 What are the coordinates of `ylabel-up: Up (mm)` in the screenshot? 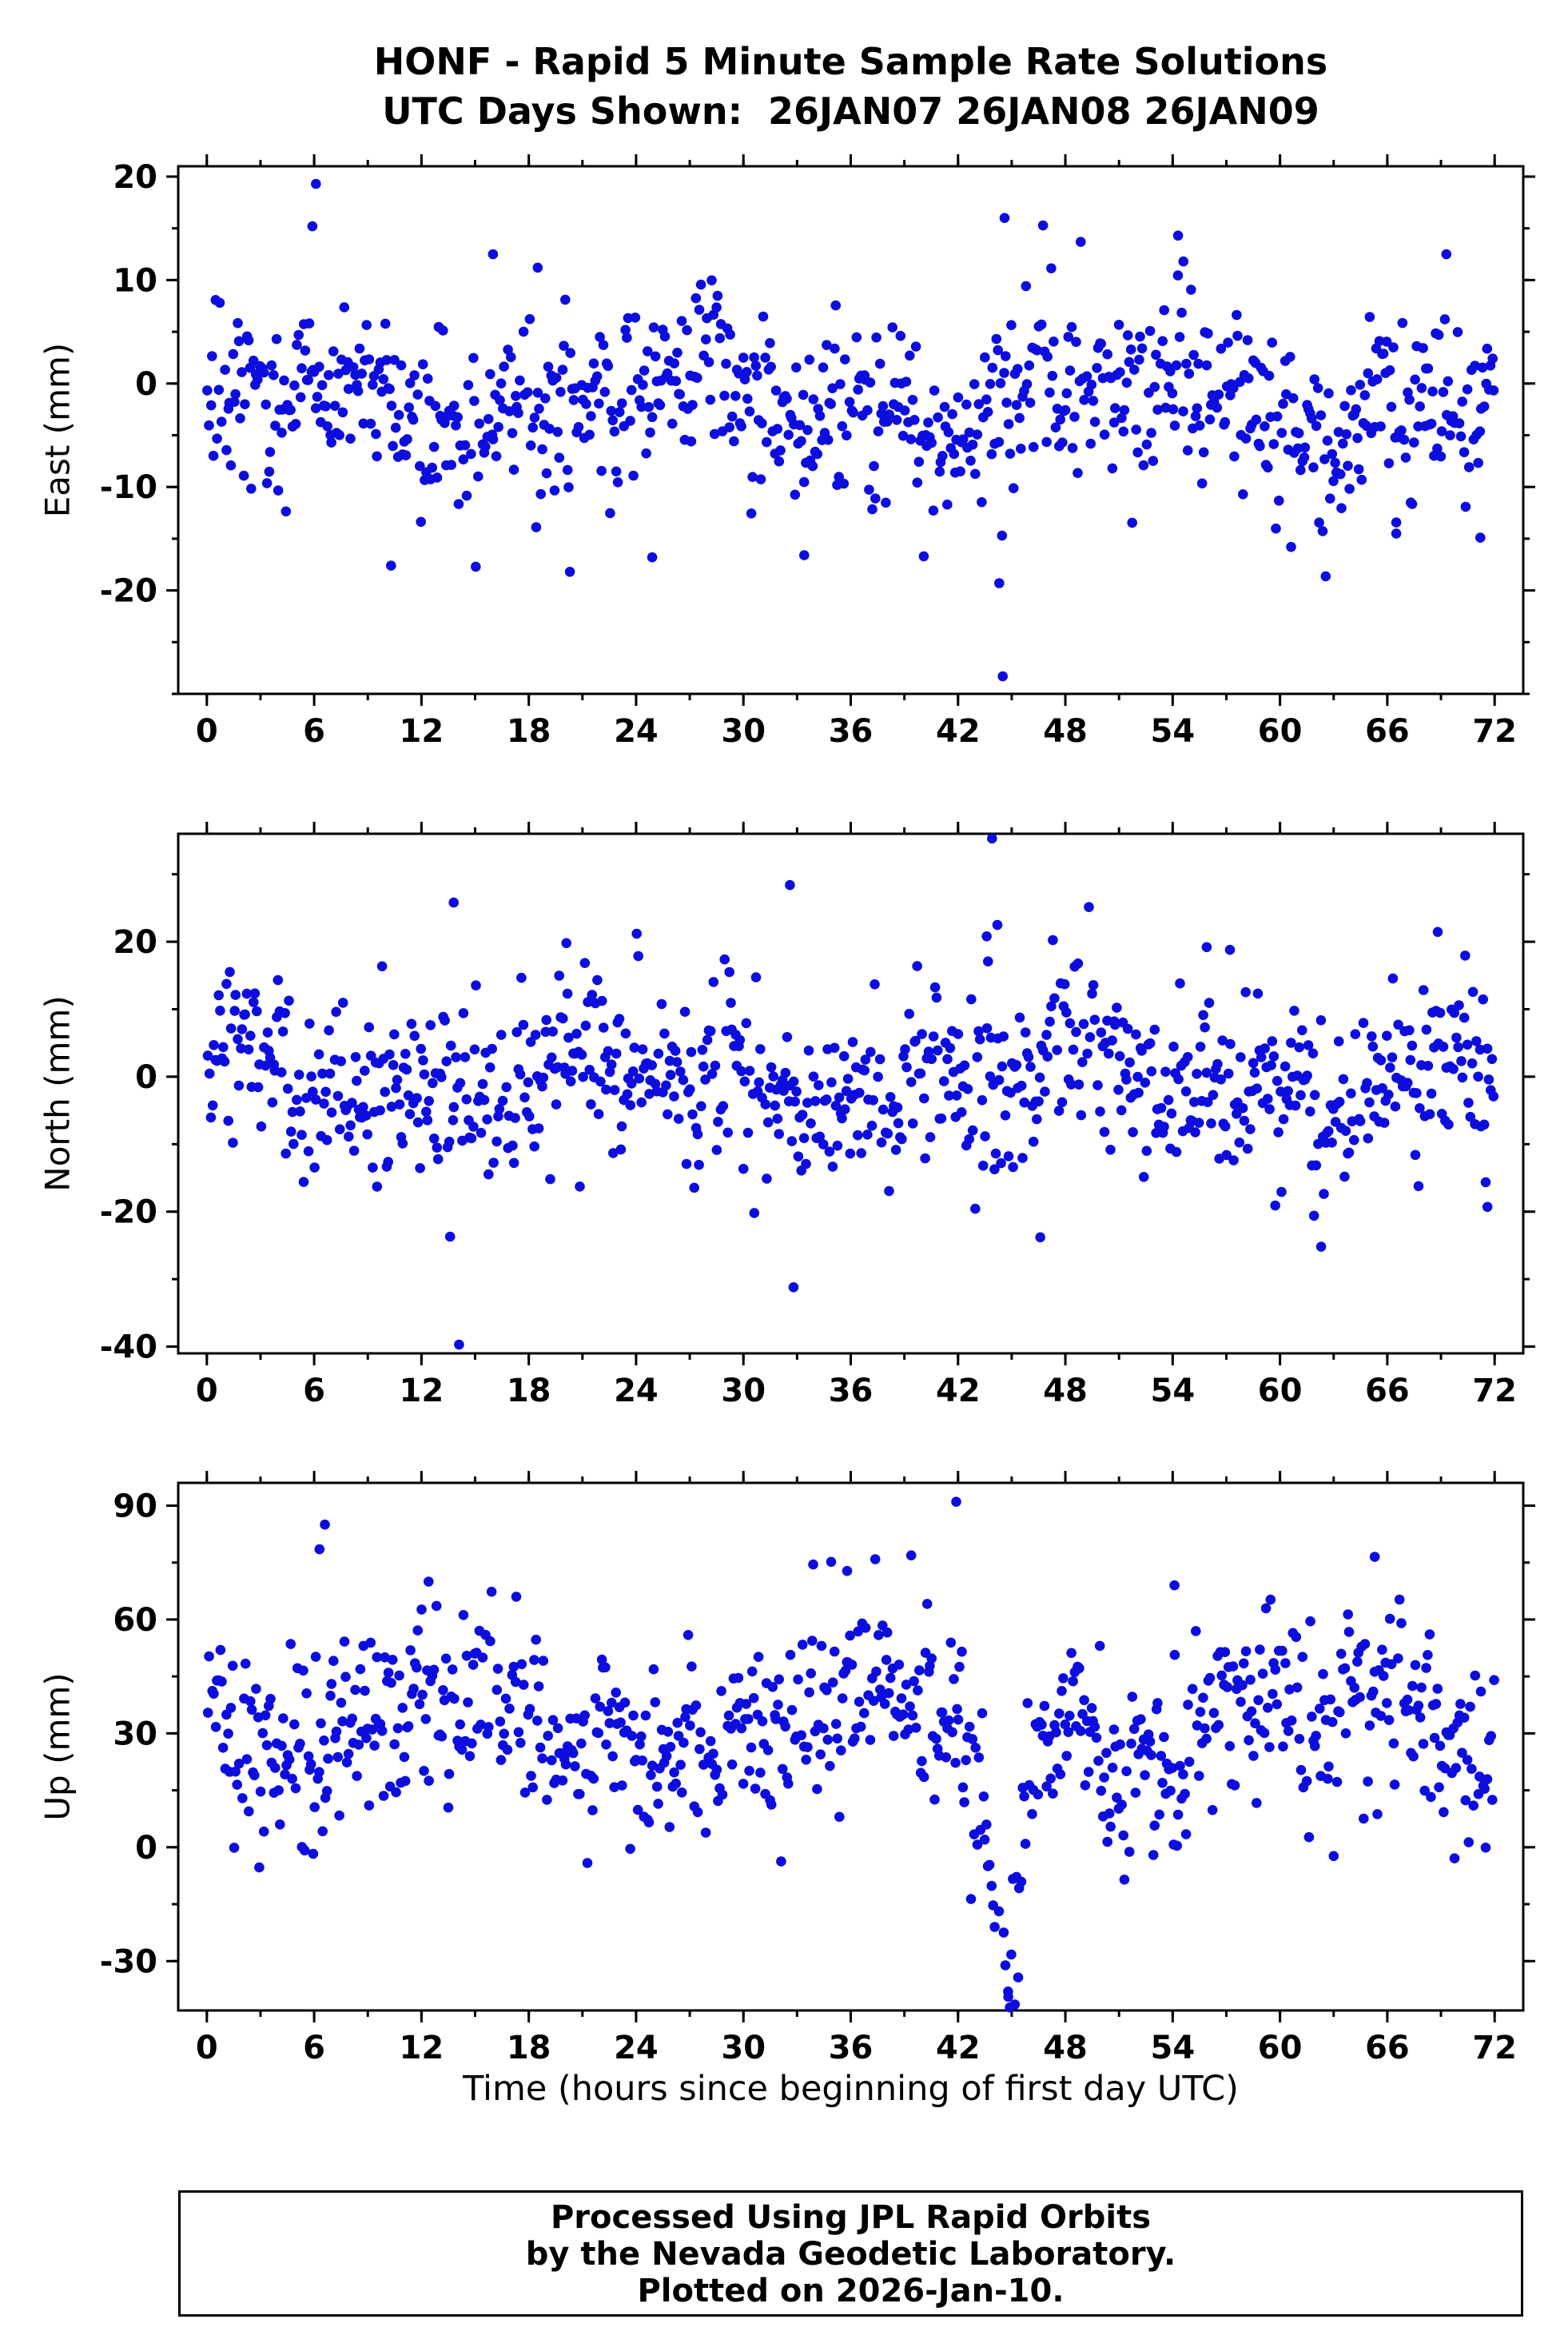 It's located at (58, 1746).